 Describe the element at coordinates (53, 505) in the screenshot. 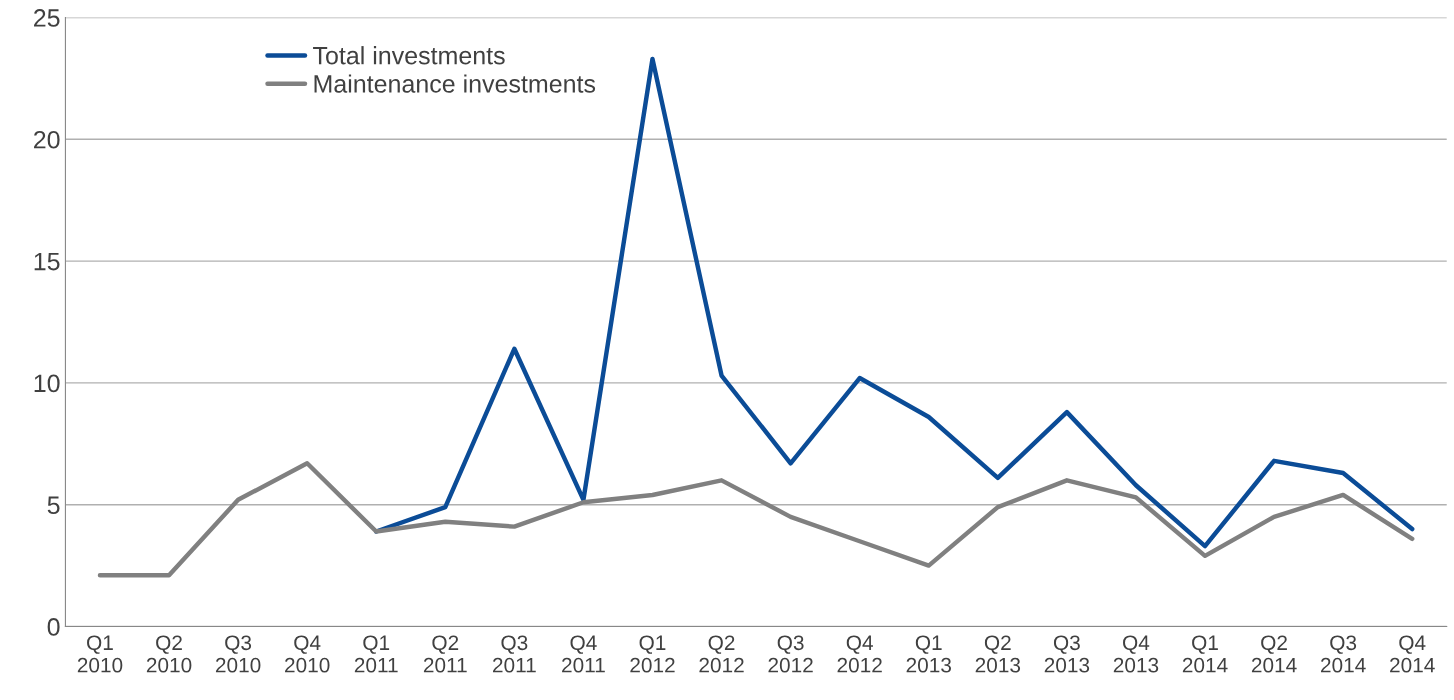

I see `y-tick-label: 5` at that location.